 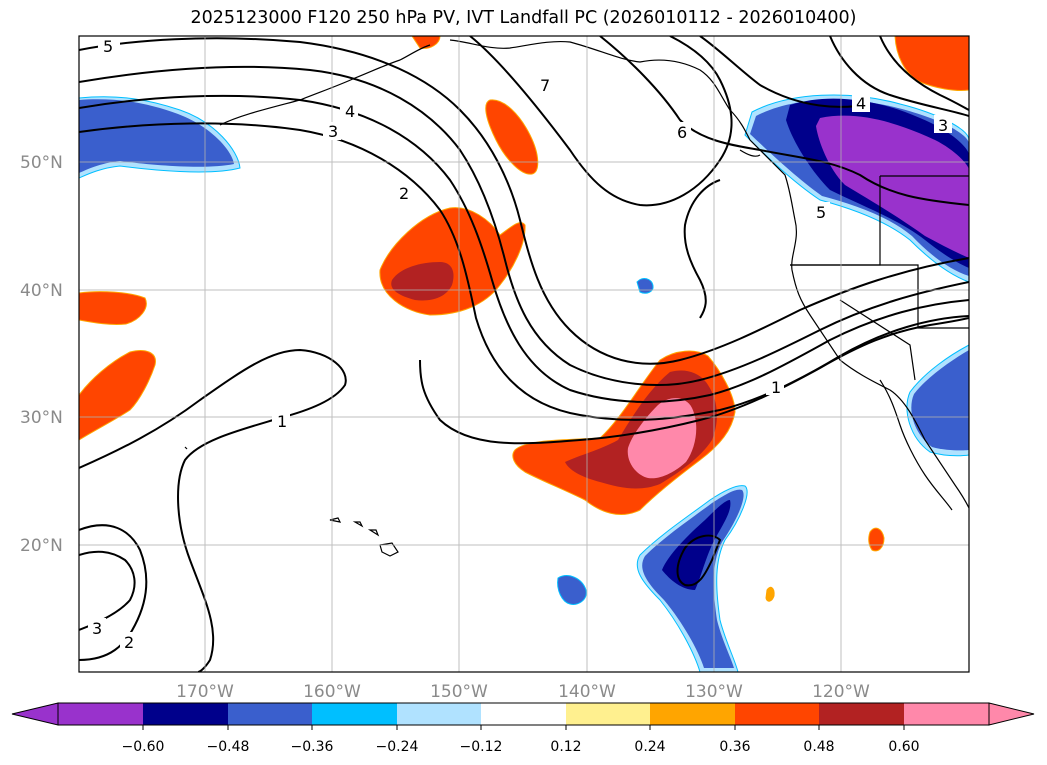 What do you see at coordinates (818, 747) in the screenshot?
I see `colorbar-tick: 0.48` at bounding box center [818, 747].